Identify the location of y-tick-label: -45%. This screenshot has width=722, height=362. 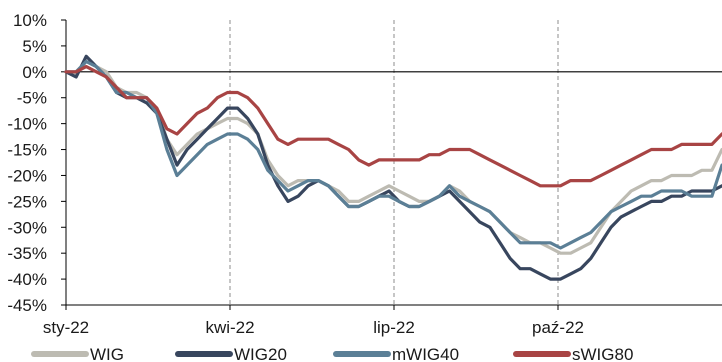
(27, 305).